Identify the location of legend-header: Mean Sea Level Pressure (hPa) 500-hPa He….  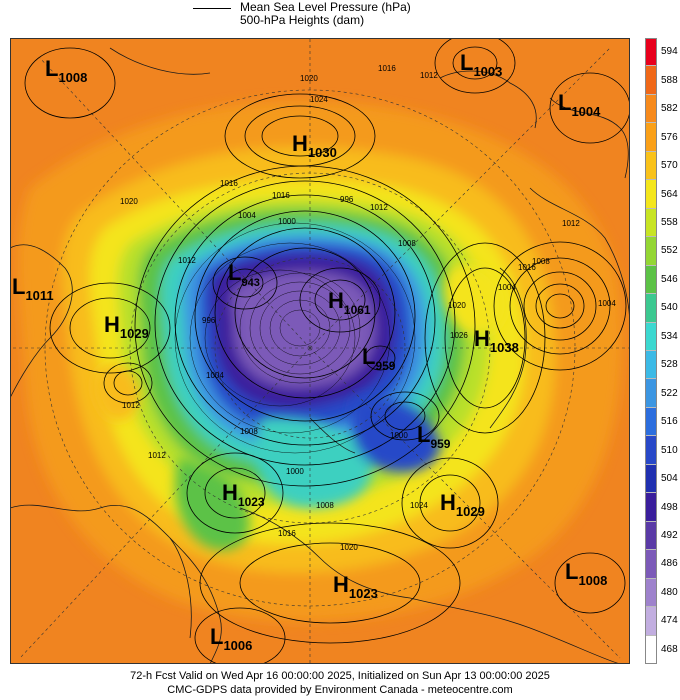
(340, 17).